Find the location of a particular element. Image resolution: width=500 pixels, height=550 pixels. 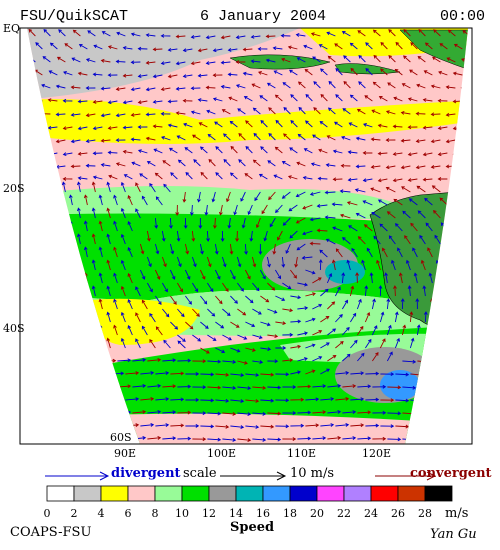

author: Yan Gu is located at coordinates (453, 534).